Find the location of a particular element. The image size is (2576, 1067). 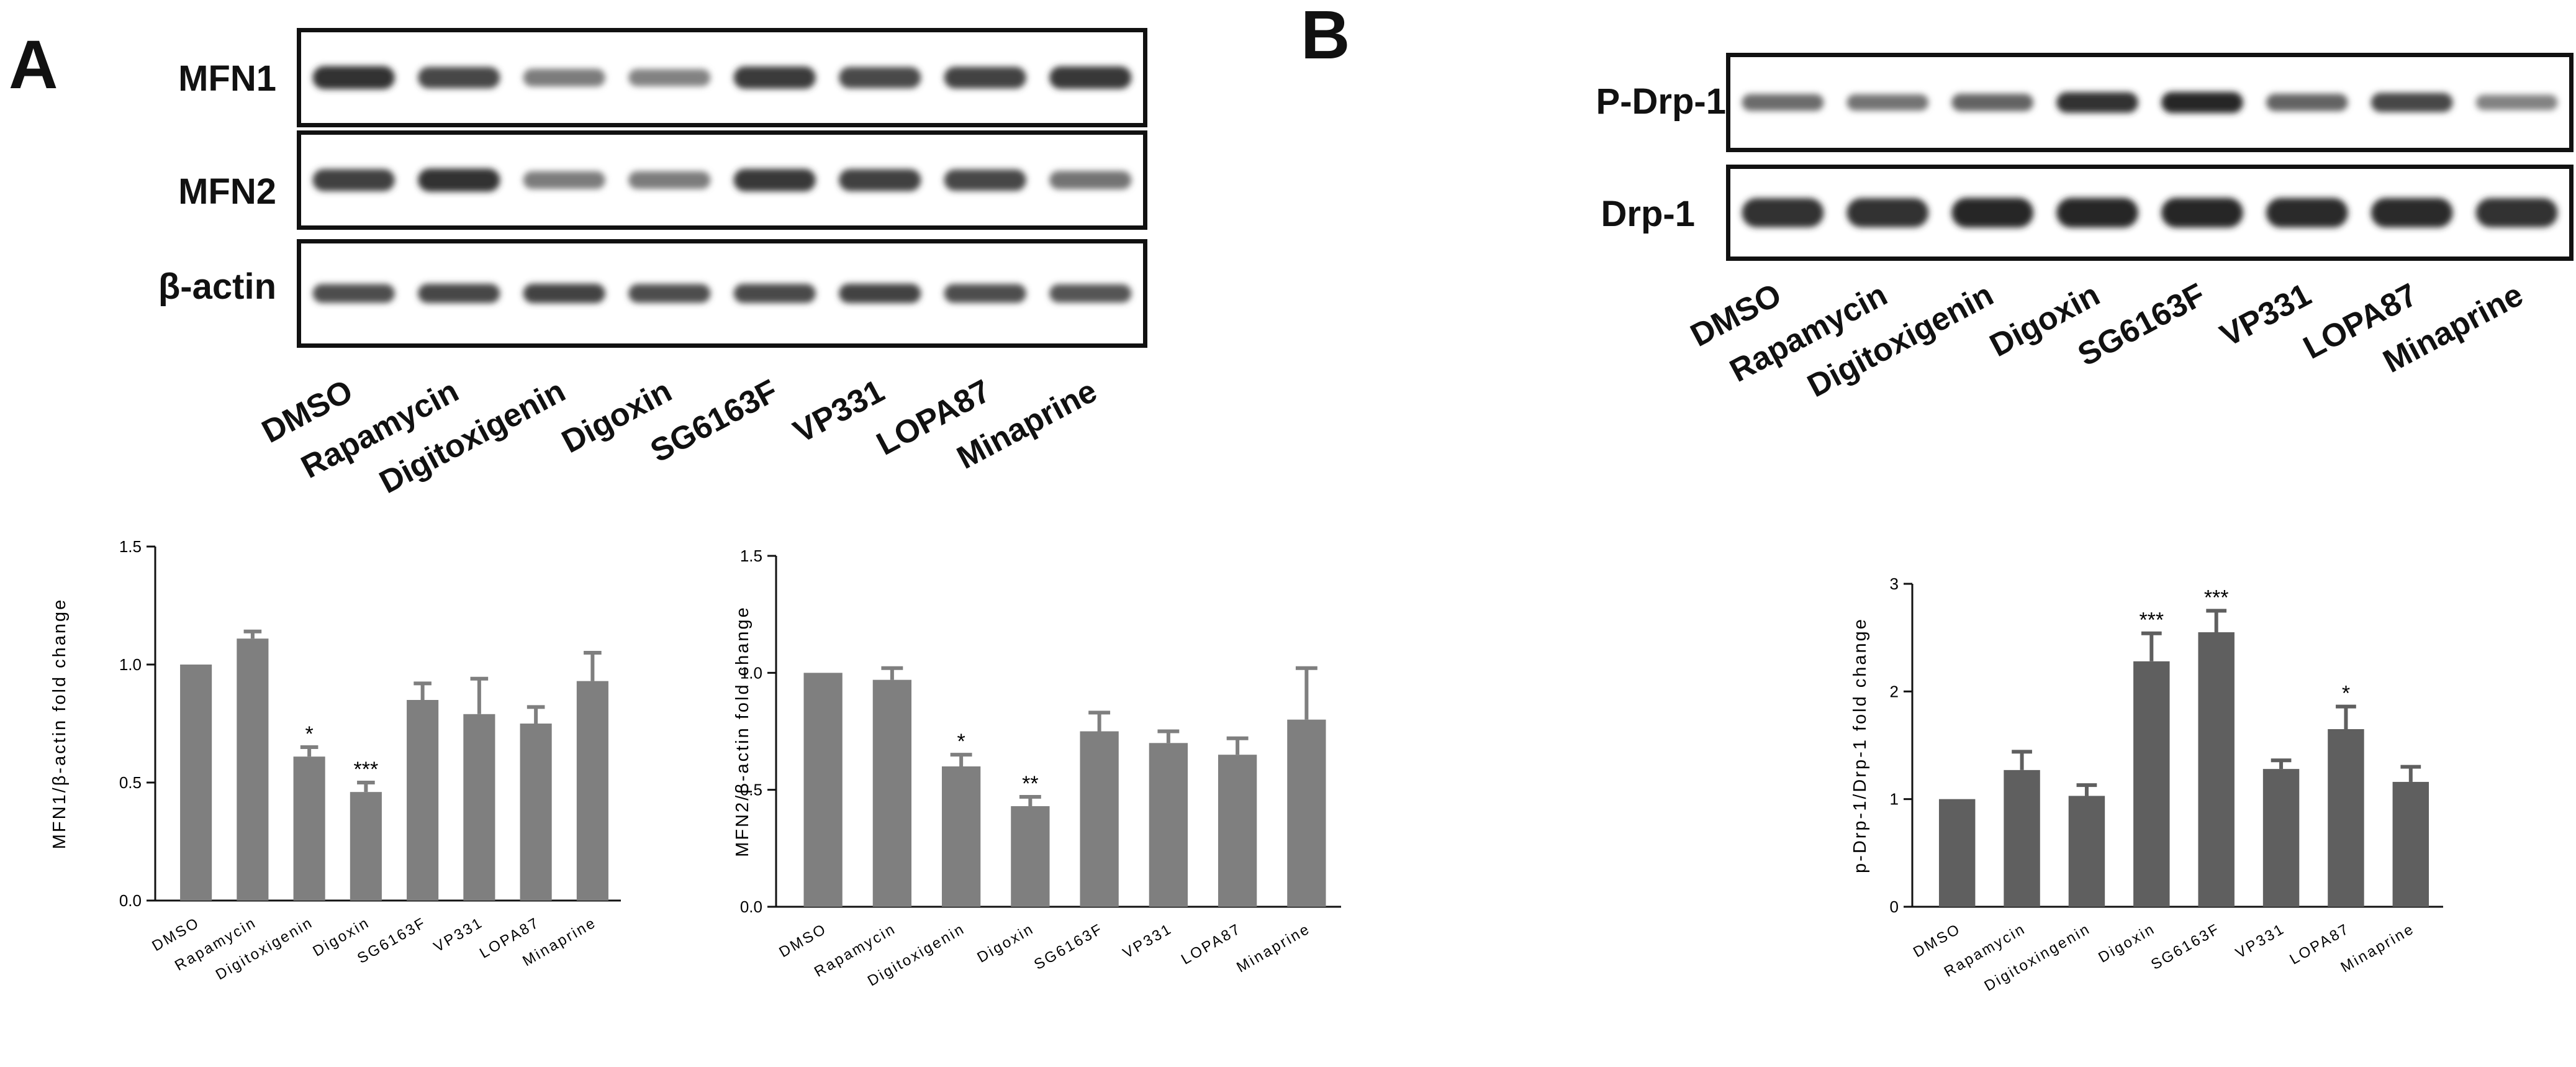

blot-label-drp-1: Drp-1 is located at coordinates (1648, 214).